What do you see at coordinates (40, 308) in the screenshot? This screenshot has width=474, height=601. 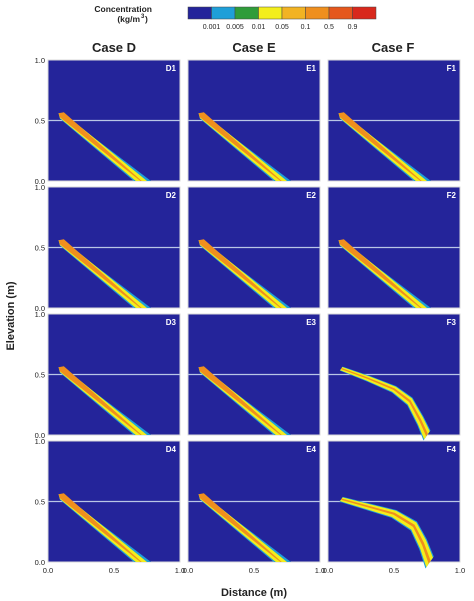 I see `panel-d2-y-tick-0: 0.0` at bounding box center [40, 308].